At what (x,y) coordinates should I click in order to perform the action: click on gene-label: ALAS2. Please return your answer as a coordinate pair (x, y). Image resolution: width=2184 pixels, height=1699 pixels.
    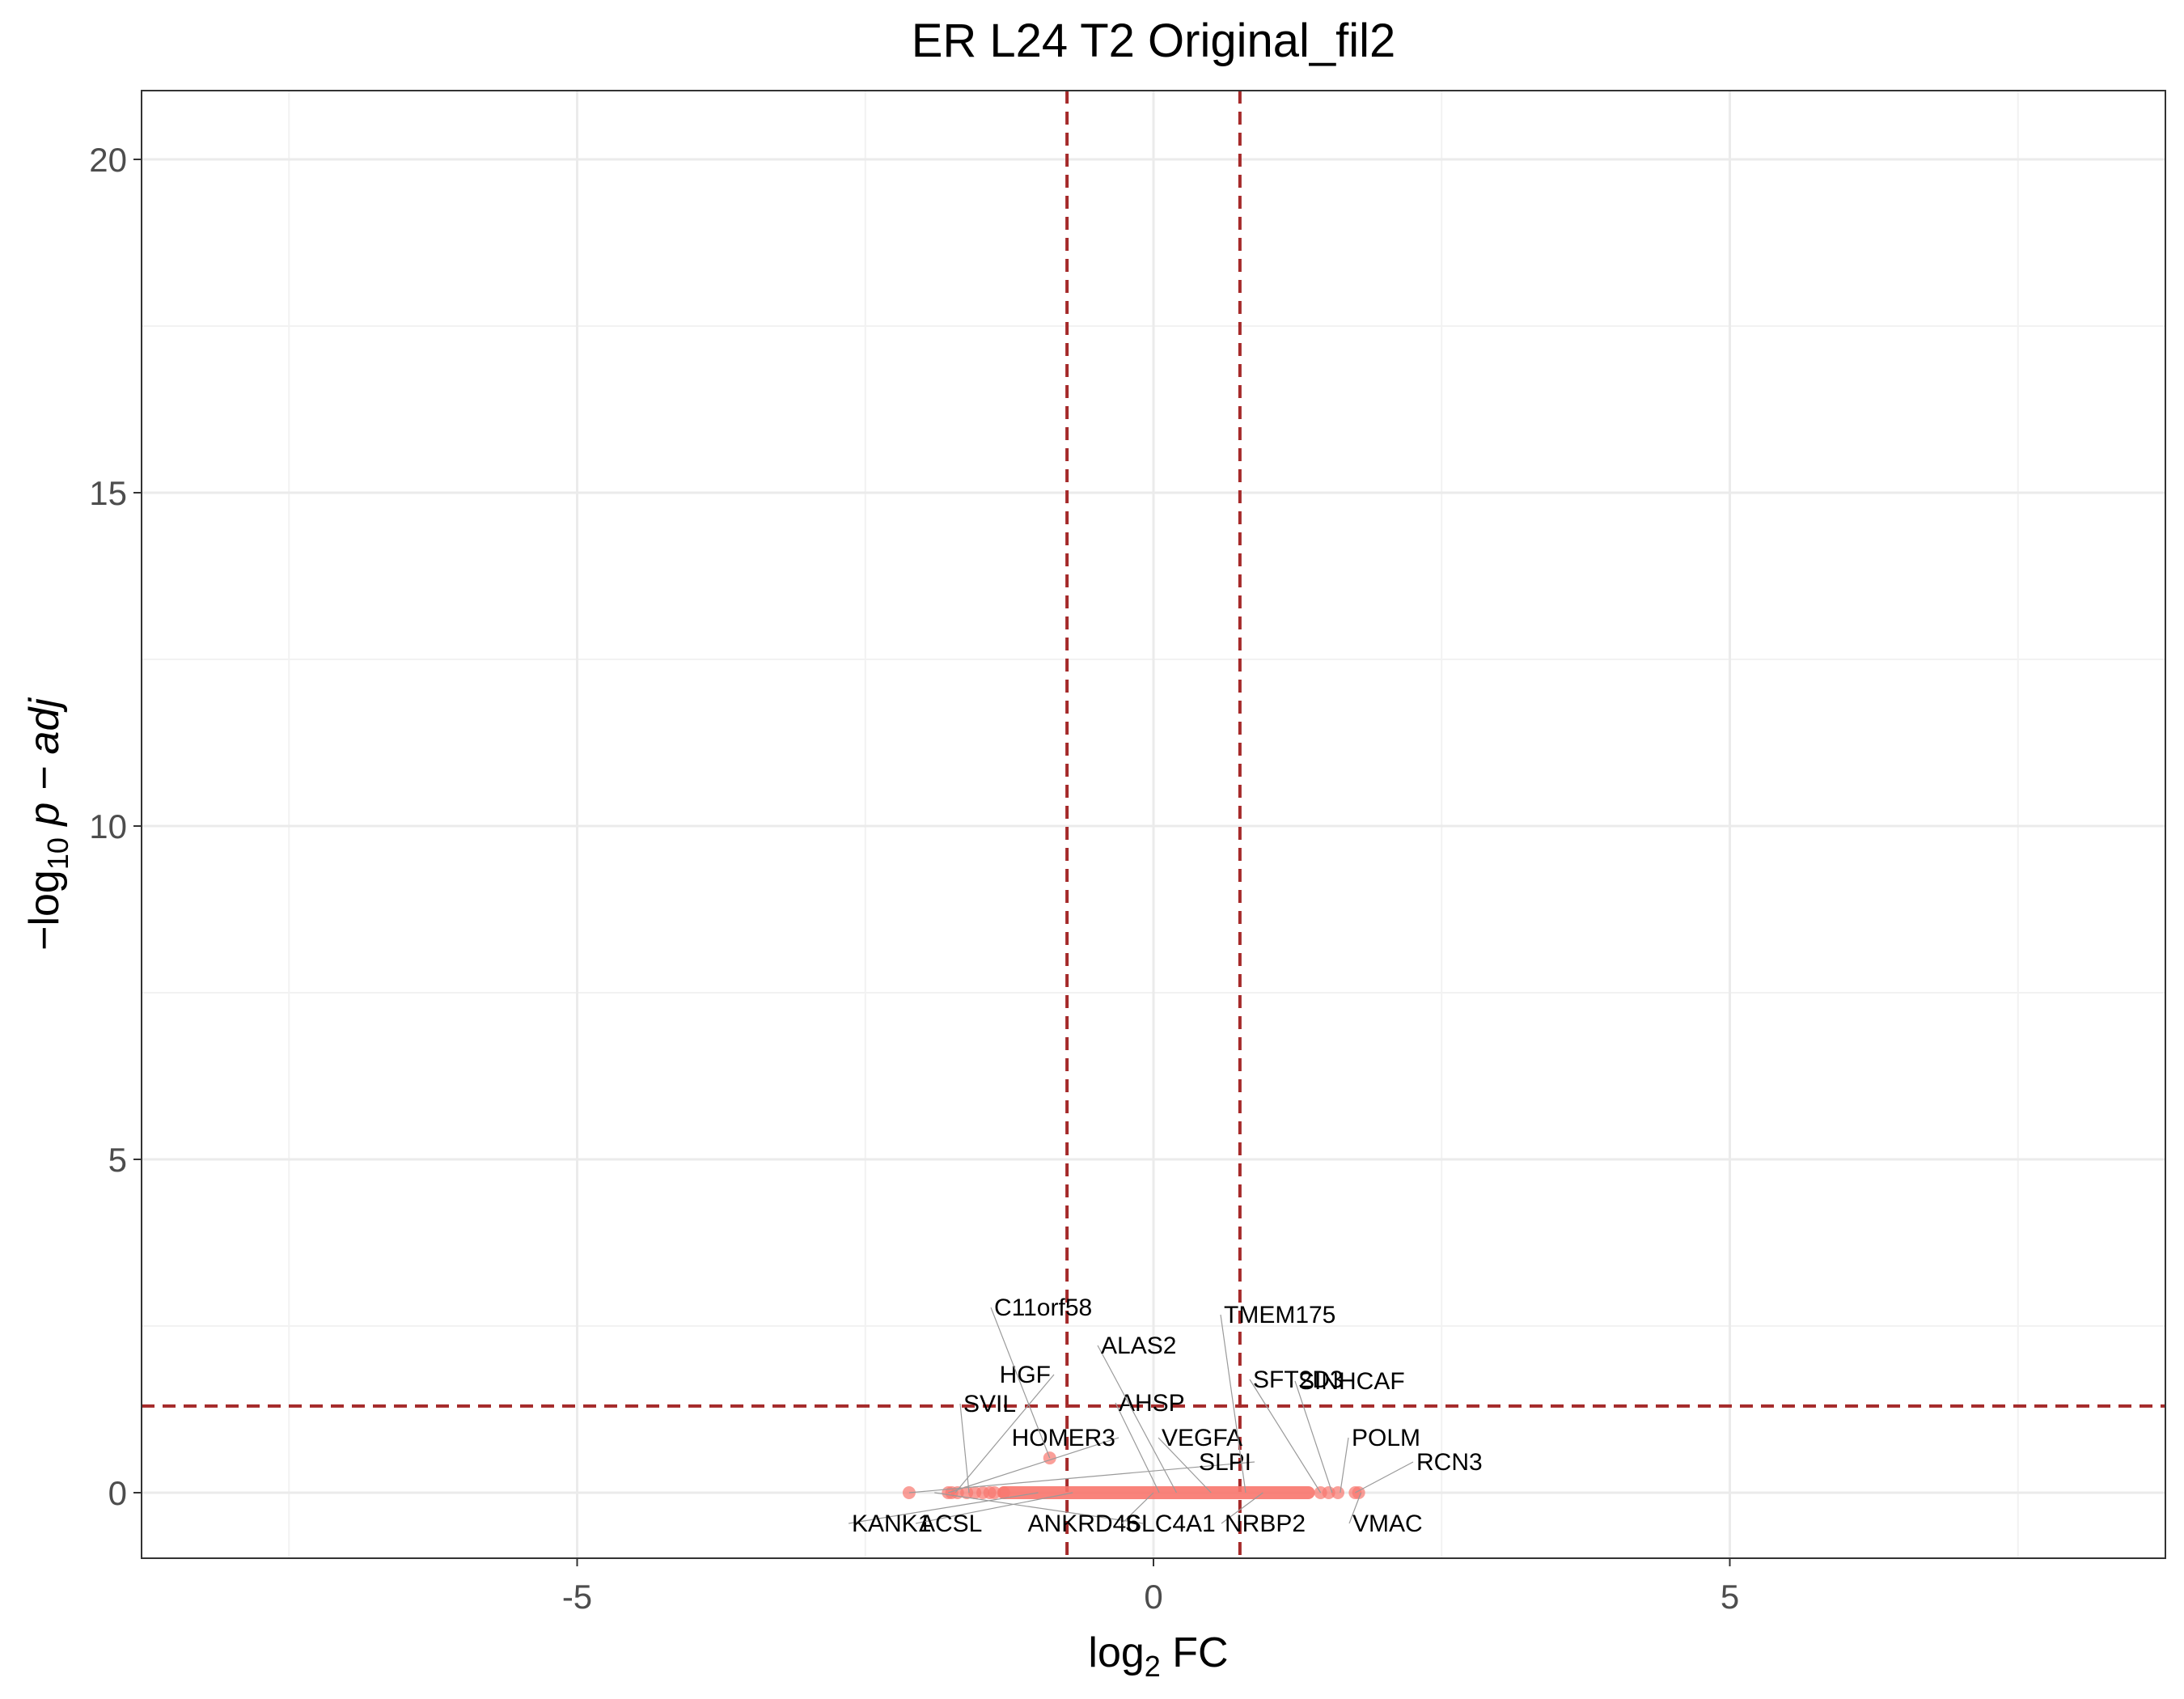
    Looking at the image, I should click on (1138, 1346).